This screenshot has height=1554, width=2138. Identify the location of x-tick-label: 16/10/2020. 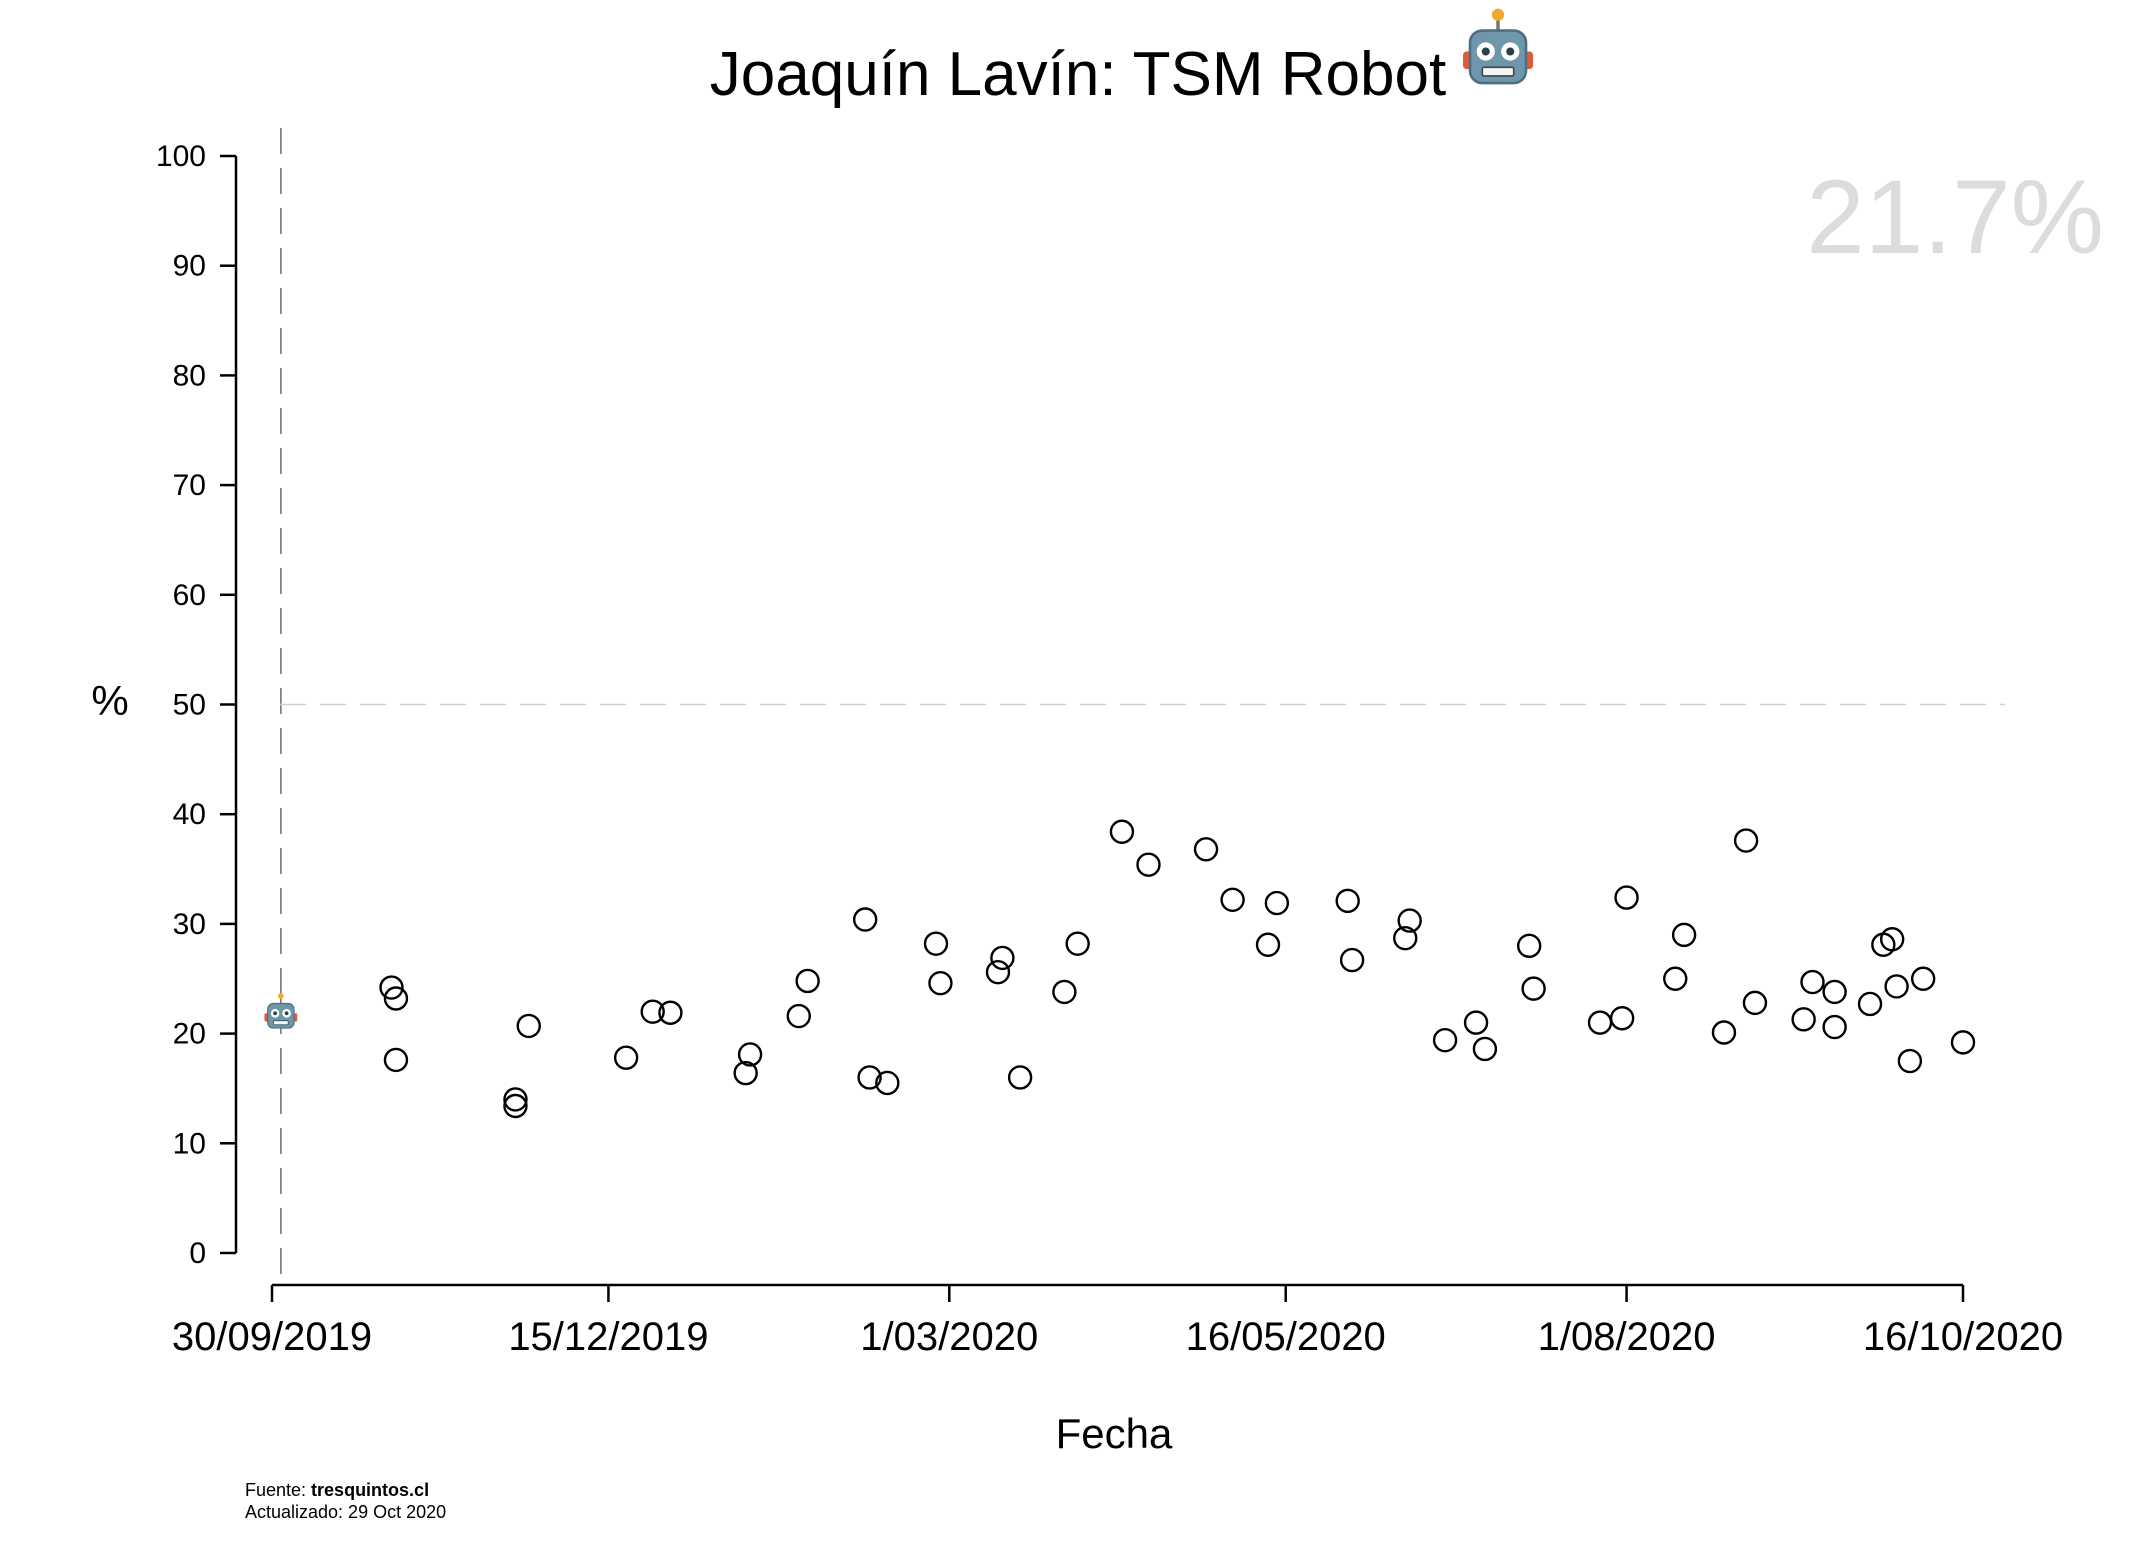
(1963, 1337).